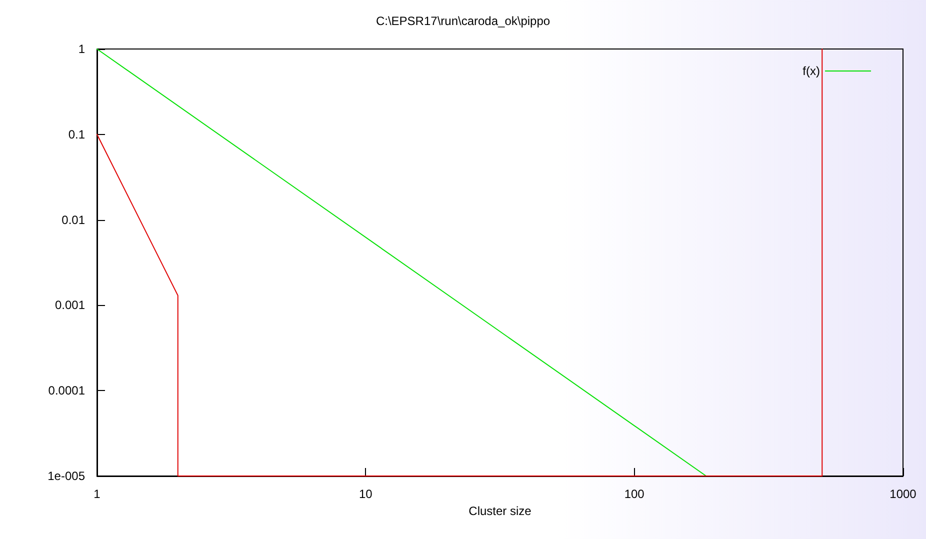  I want to click on x-tick-label: 1, so click(97, 494).